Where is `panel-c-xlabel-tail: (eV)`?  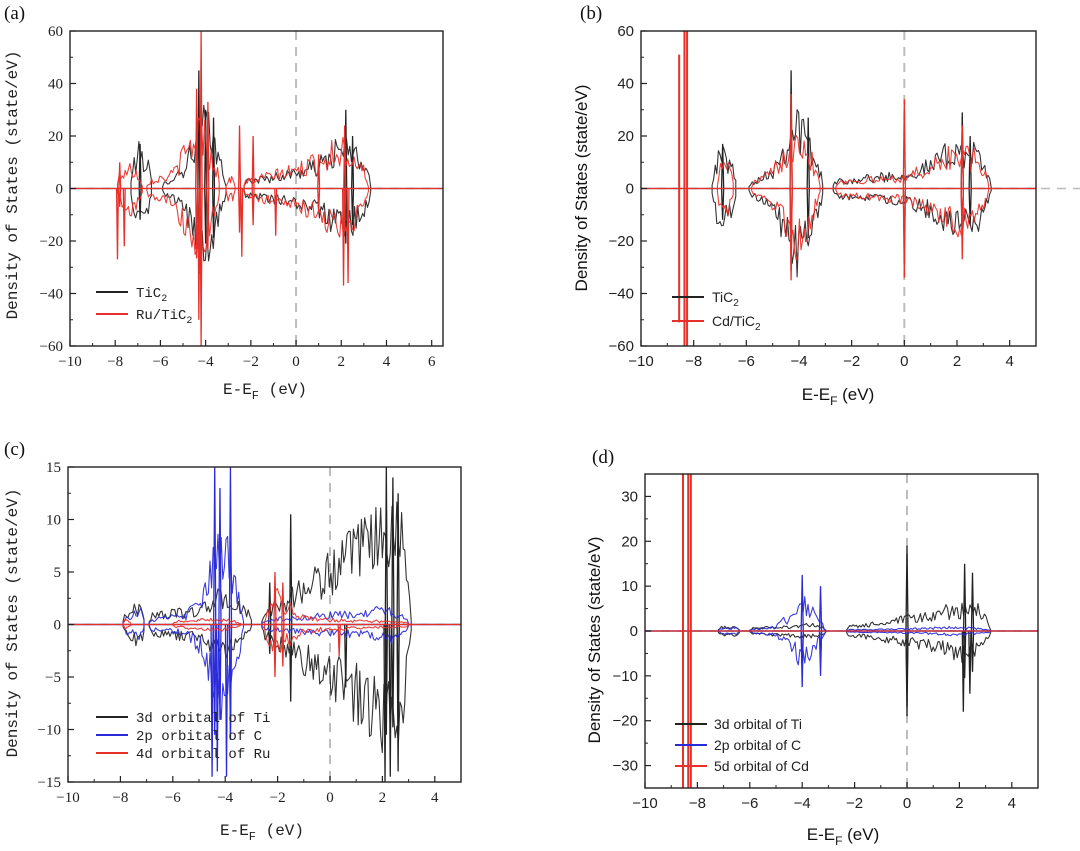 panel-c-xlabel-tail: (eV) is located at coordinates (280, 831).